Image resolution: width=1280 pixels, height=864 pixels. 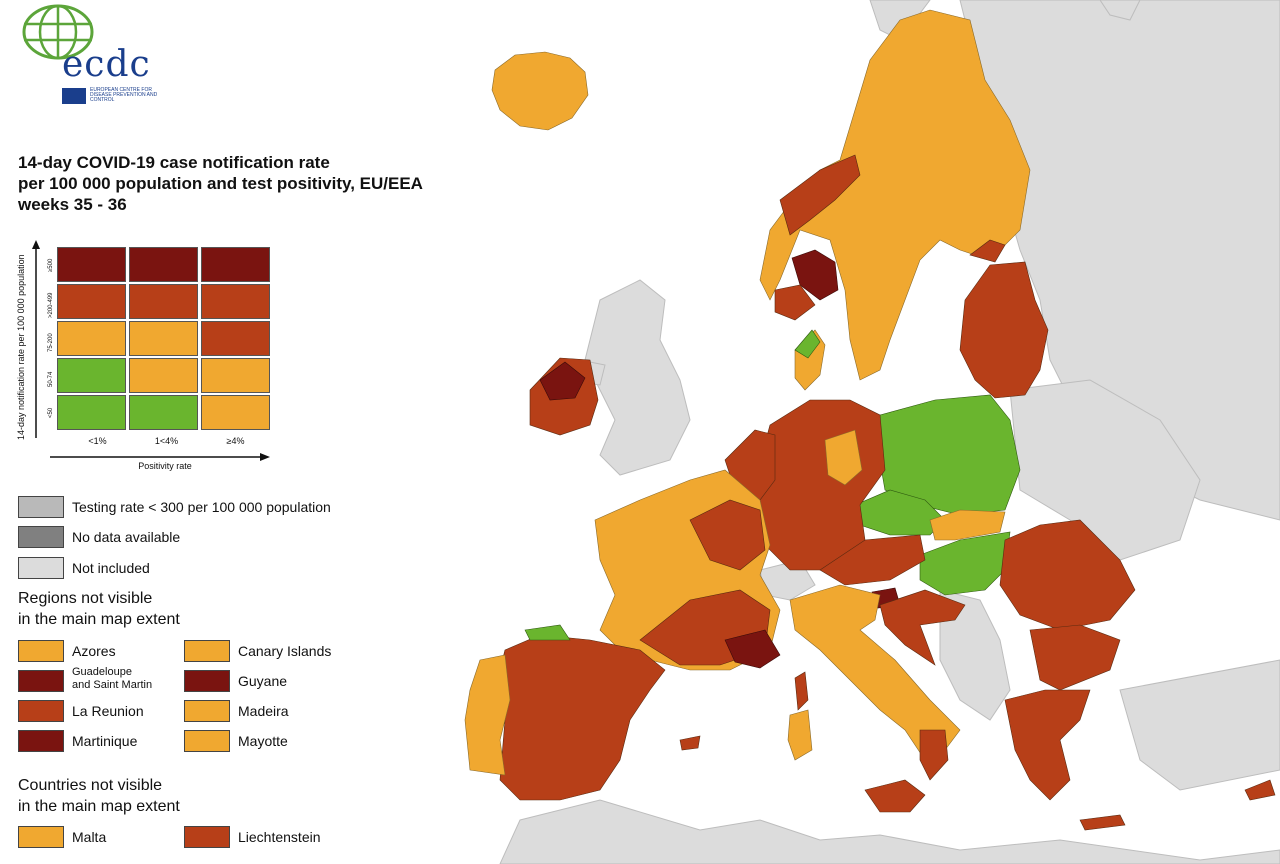 What do you see at coordinates (112, 678) in the screenshot?
I see `legend-label: Guadeloupe and Saint Martin` at bounding box center [112, 678].